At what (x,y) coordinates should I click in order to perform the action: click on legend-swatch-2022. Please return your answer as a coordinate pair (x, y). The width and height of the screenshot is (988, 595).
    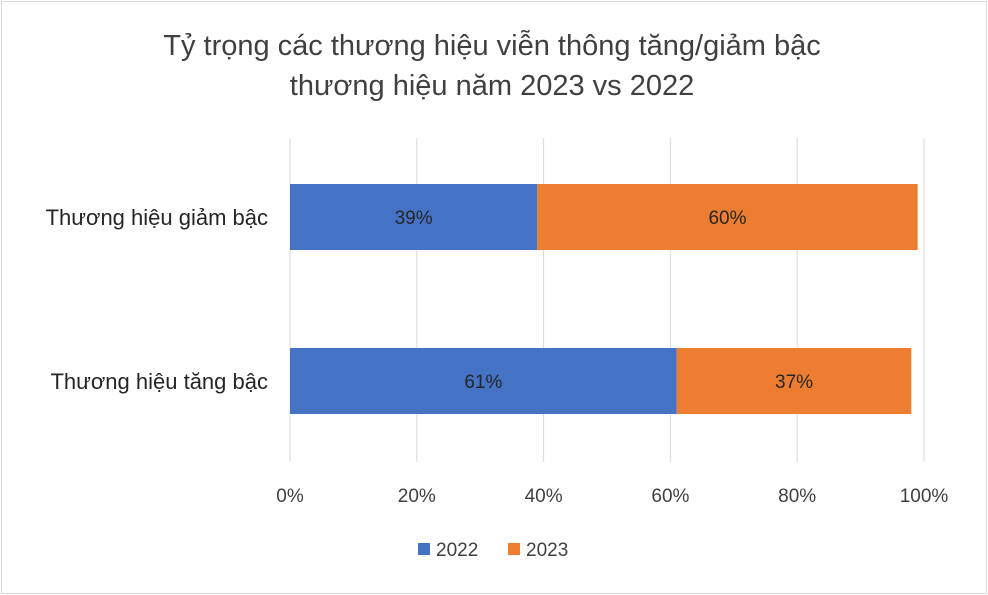
    Looking at the image, I should click on (424, 549).